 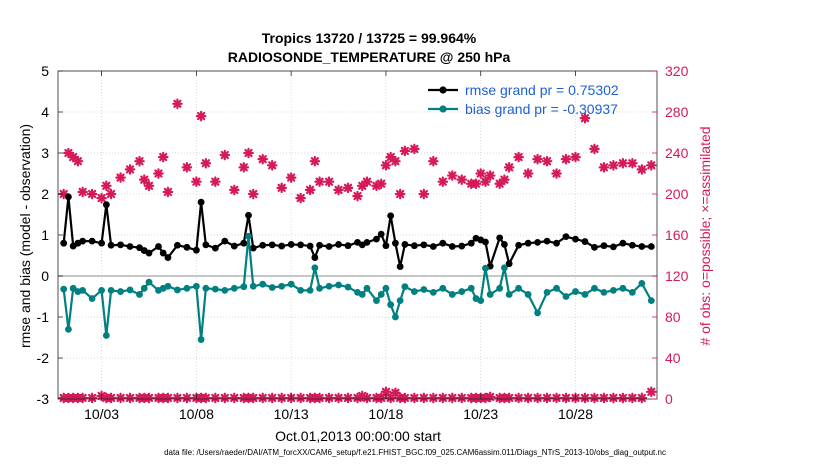 What do you see at coordinates (43, 399) in the screenshot?
I see `y-left-tick-label: -3` at bounding box center [43, 399].